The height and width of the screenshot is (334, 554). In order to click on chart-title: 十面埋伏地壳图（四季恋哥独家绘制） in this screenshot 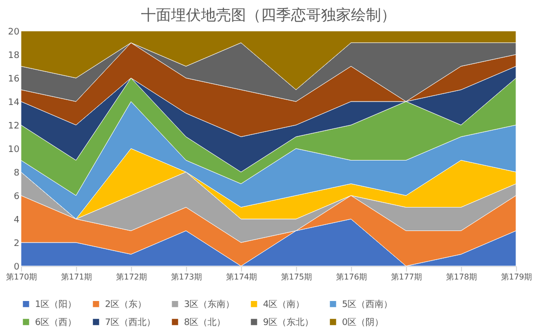, I will do `click(268, 15)`.